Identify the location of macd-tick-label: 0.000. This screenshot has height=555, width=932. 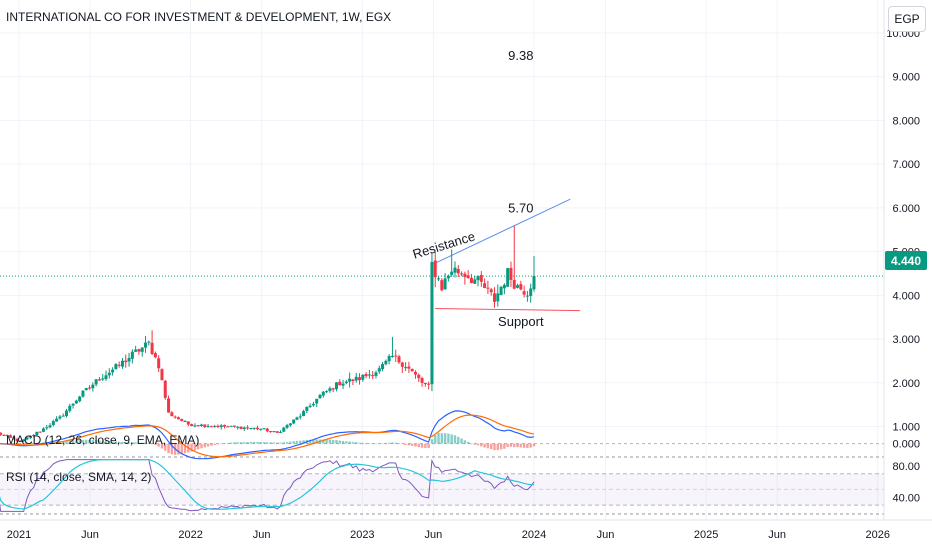
(906, 445).